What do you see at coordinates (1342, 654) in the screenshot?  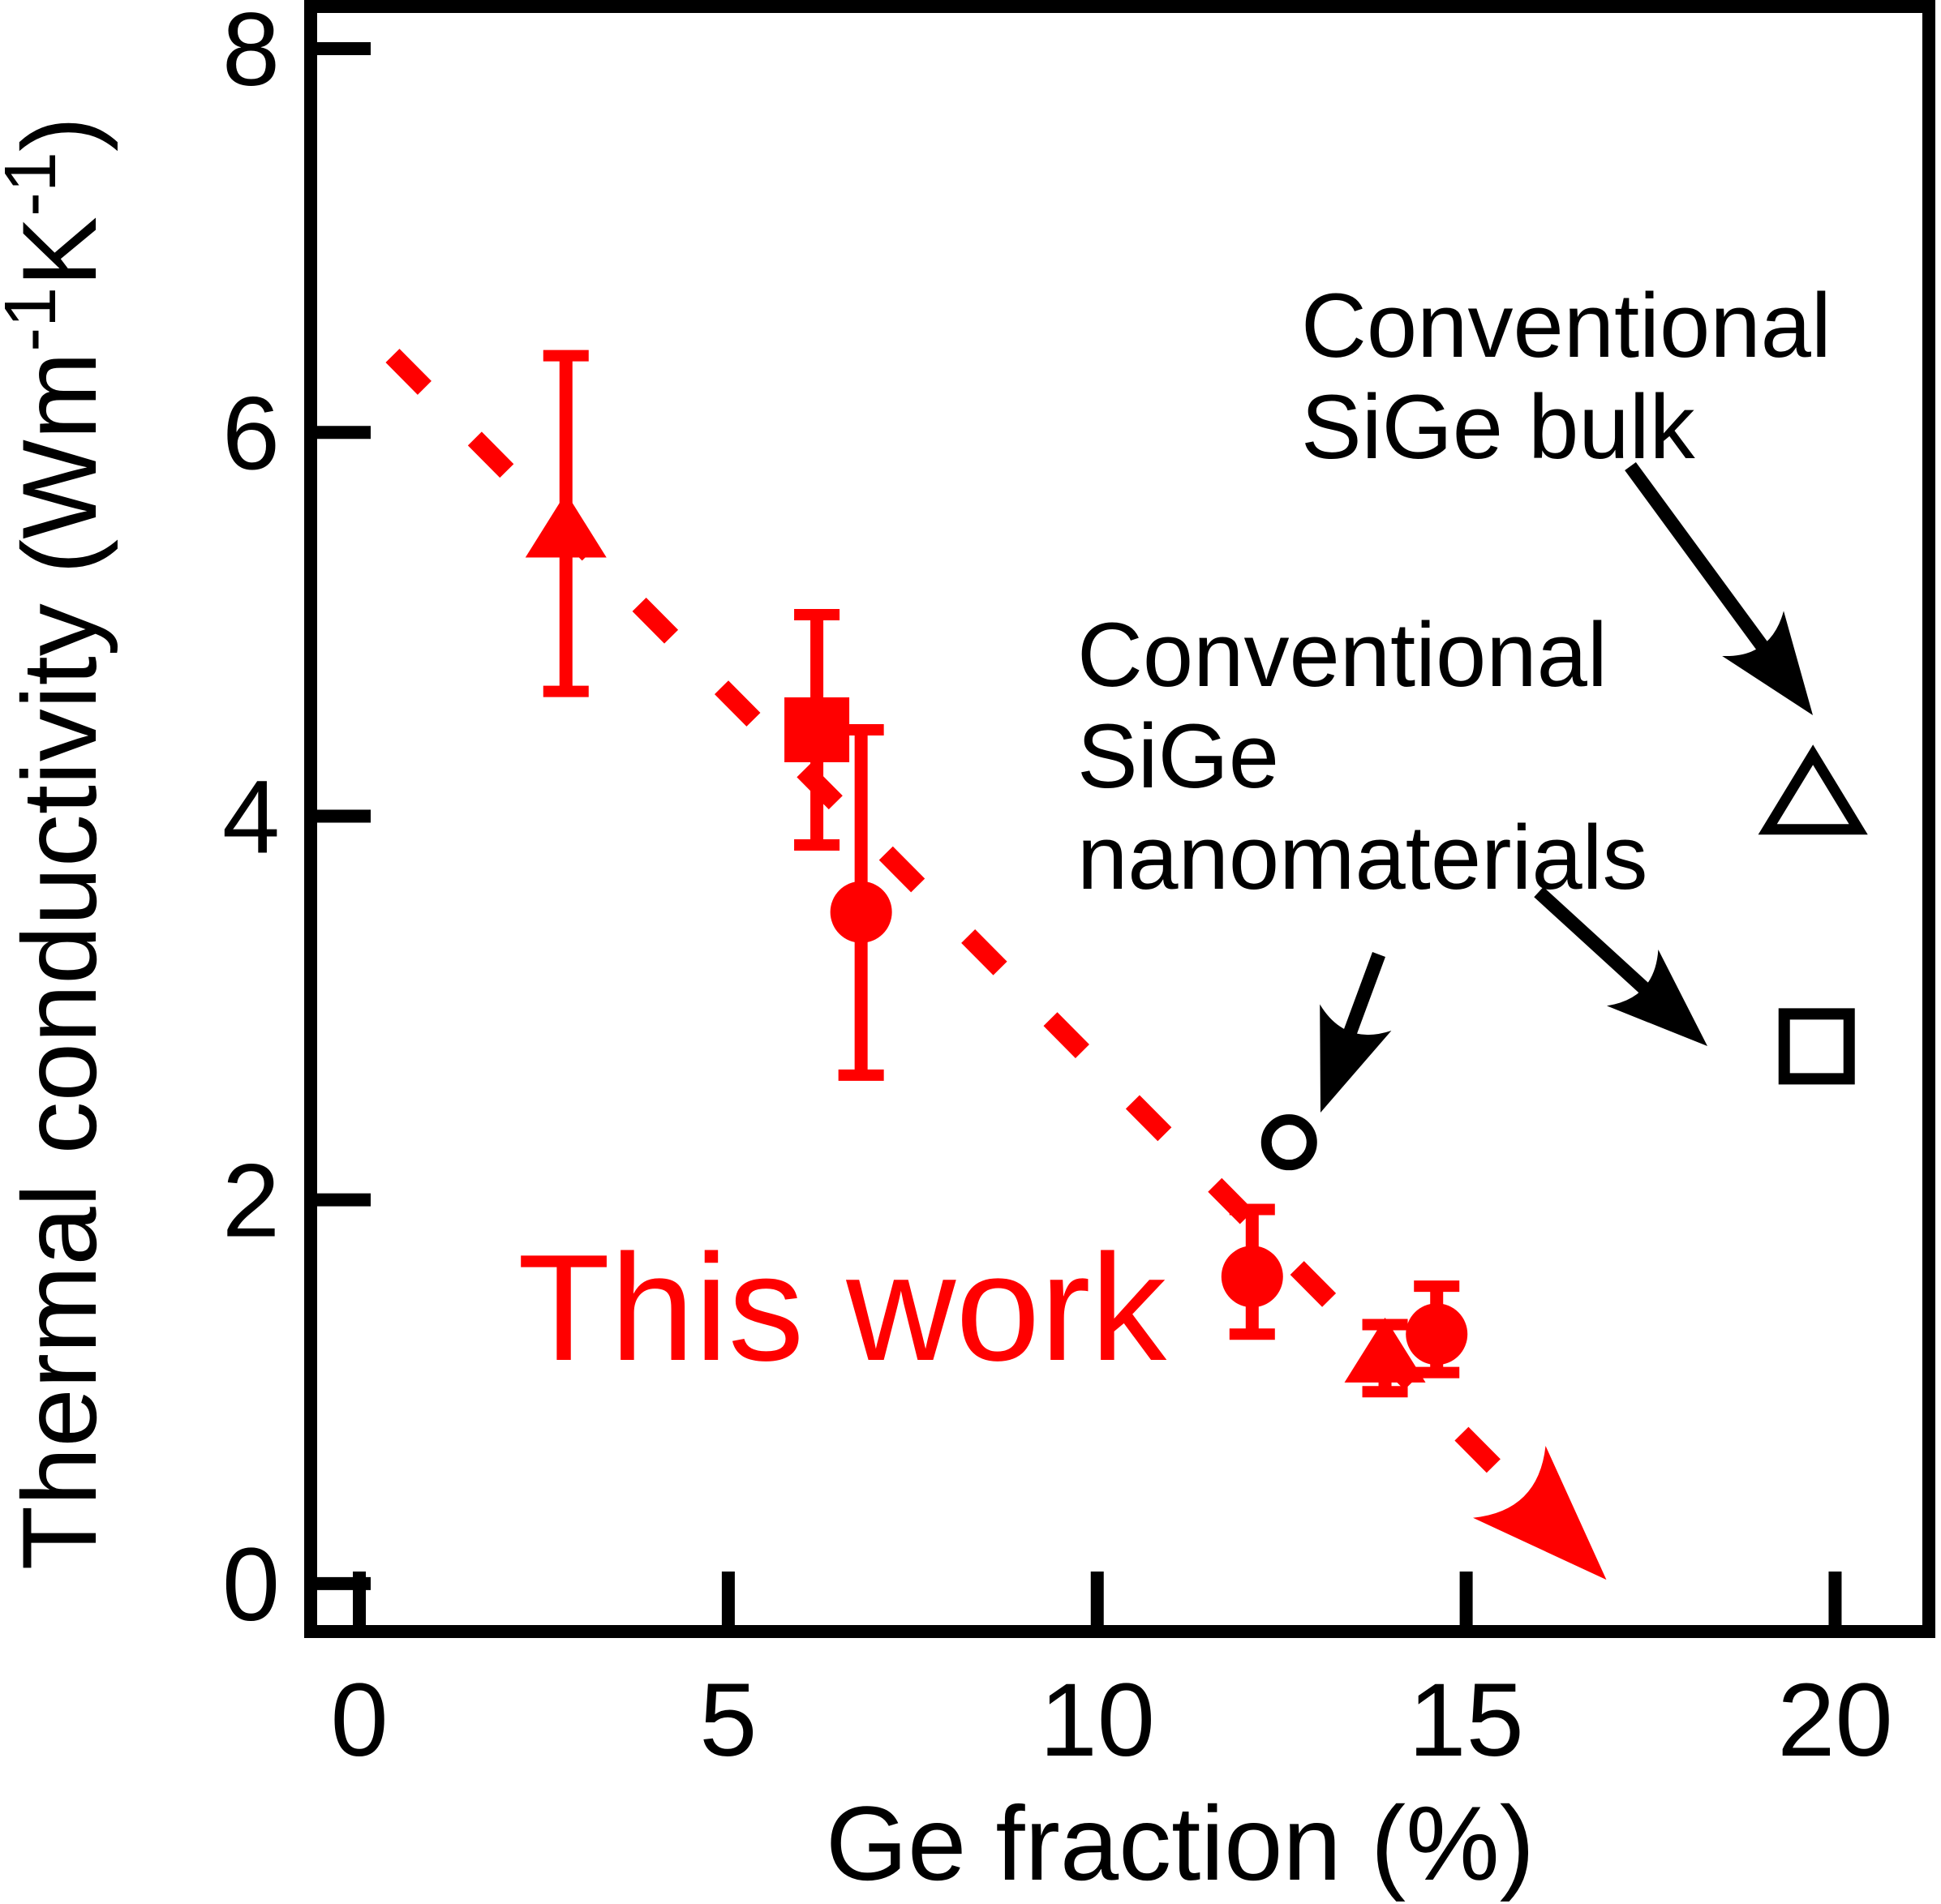 I see `annotation-conventional-nanomaterials-text: Conventional` at bounding box center [1342, 654].